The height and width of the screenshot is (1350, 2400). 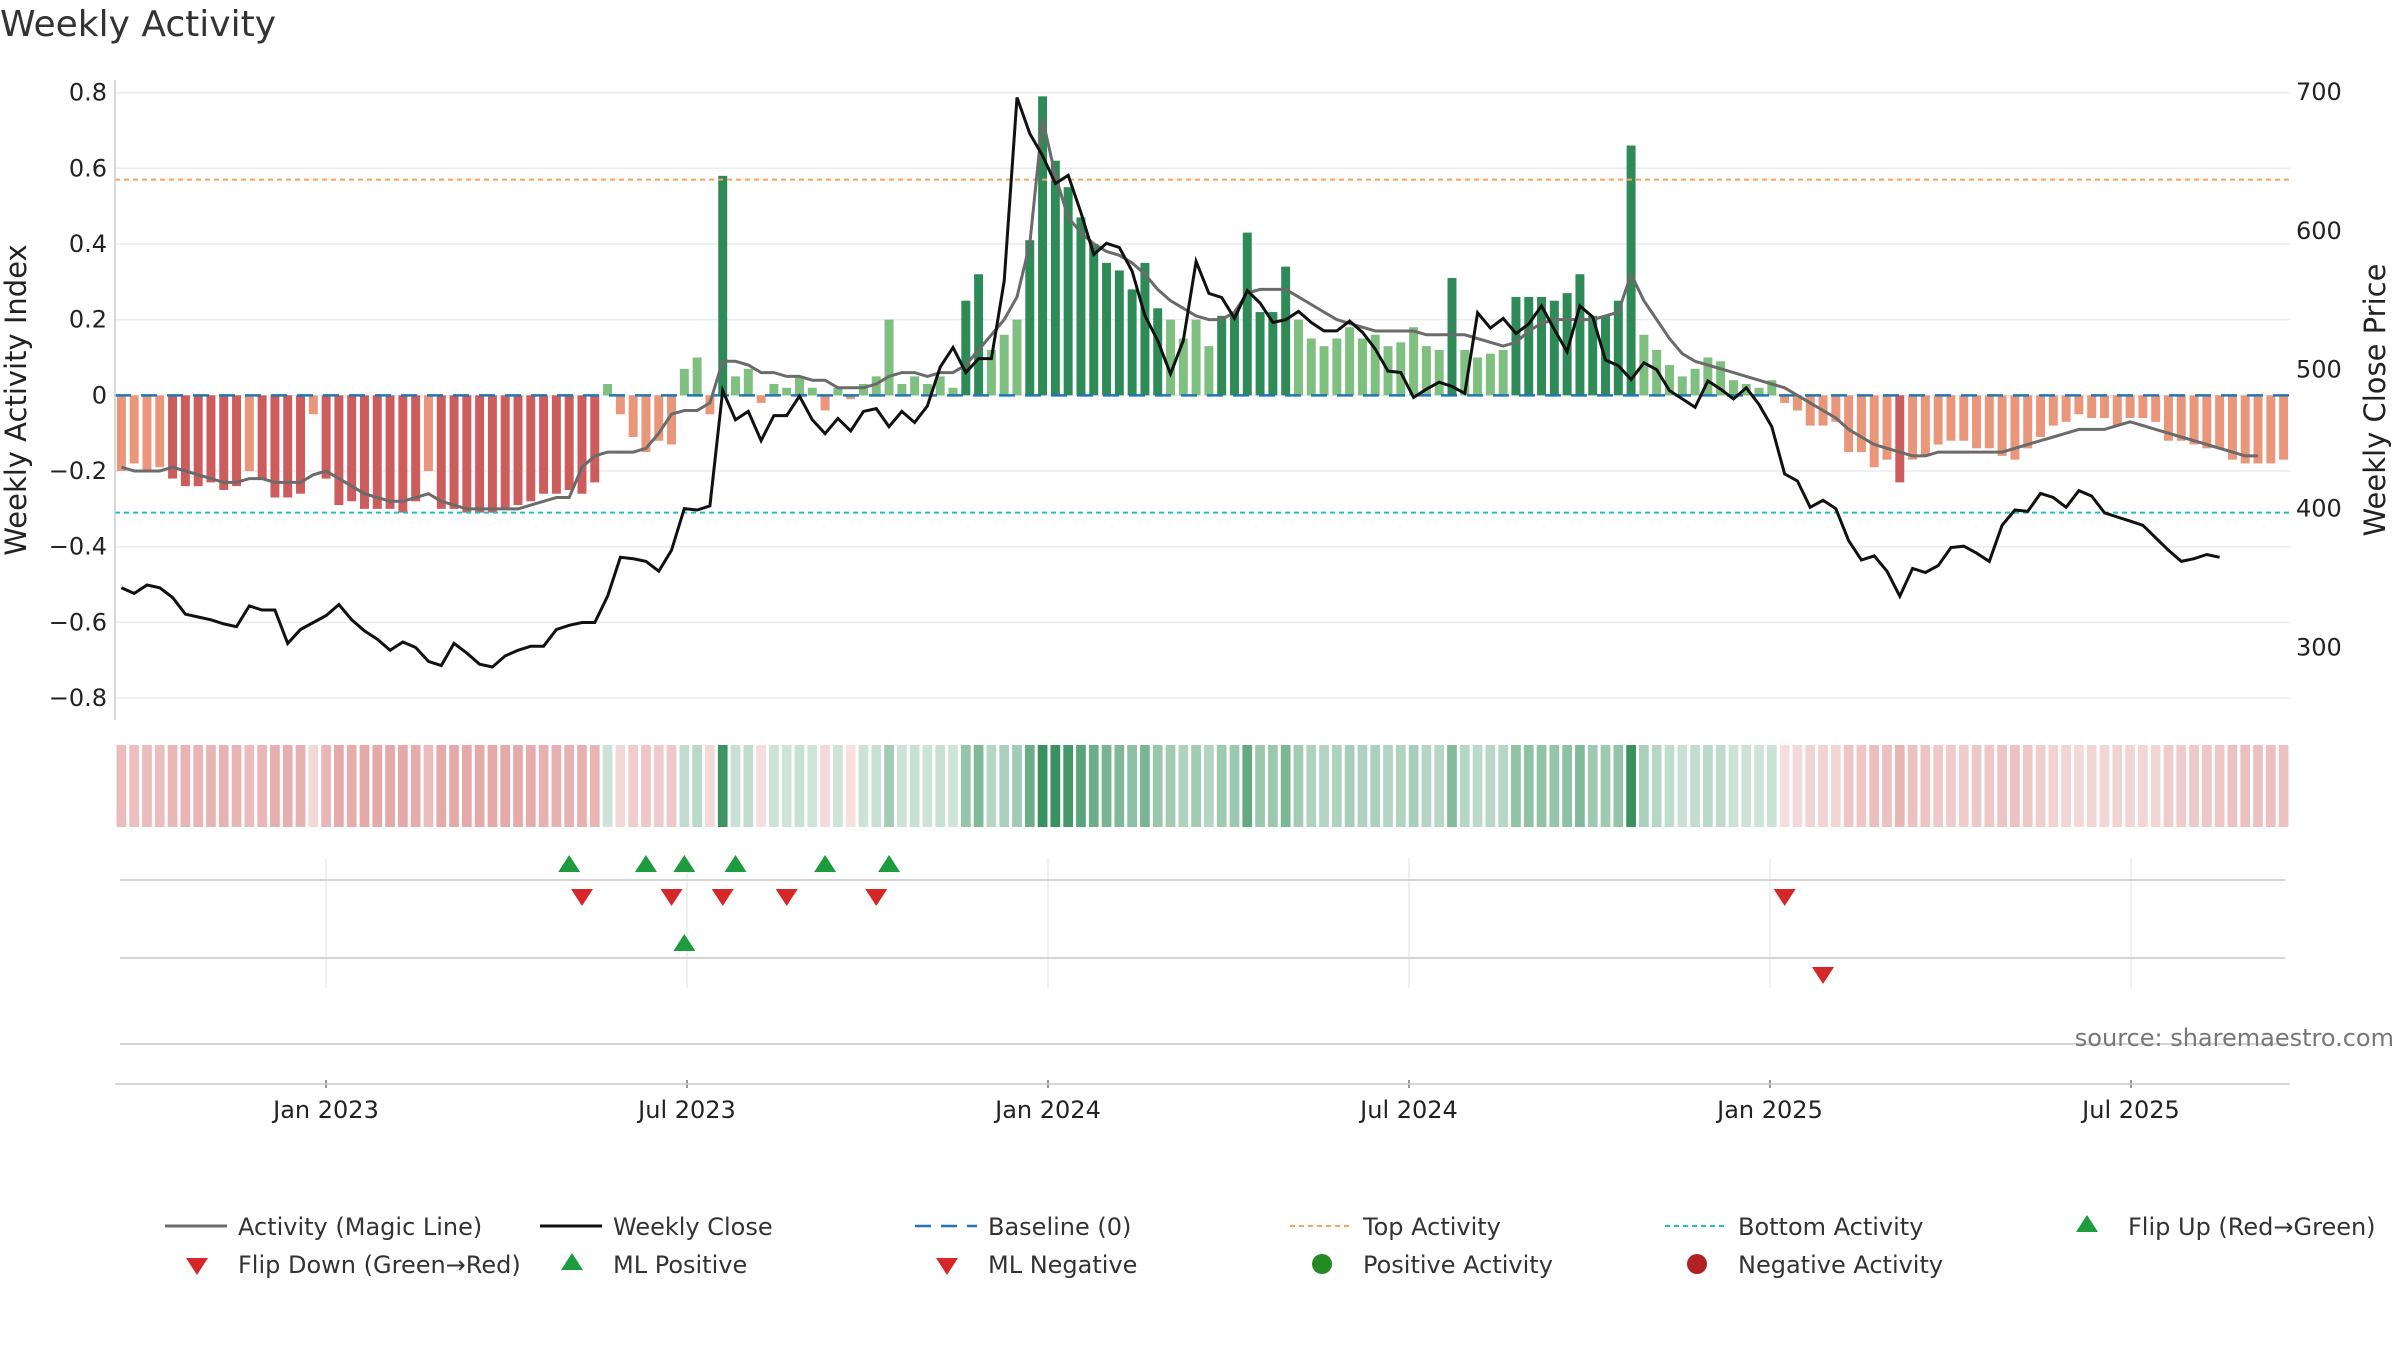 I want to click on legend-entry-label: Bottom Activity, so click(x=1830, y=1227).